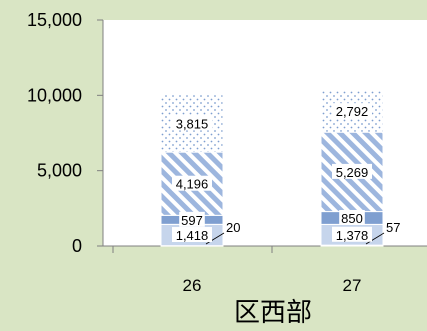  Describe the element at coordinates (233, 227) in the screenshot. I see `data-label: 20` at that location.